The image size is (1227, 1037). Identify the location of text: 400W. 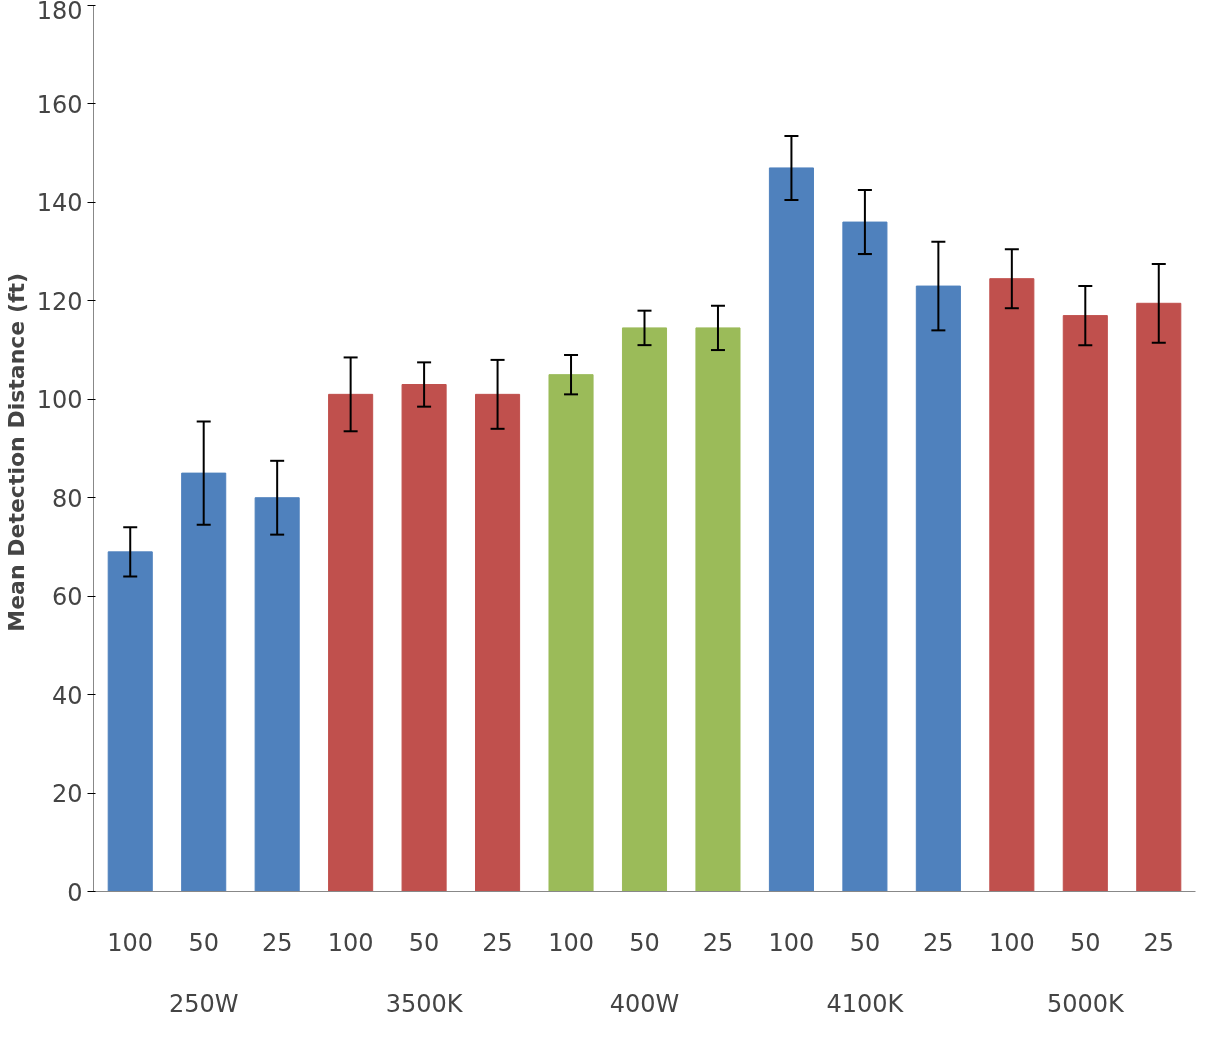
(644, 1003).